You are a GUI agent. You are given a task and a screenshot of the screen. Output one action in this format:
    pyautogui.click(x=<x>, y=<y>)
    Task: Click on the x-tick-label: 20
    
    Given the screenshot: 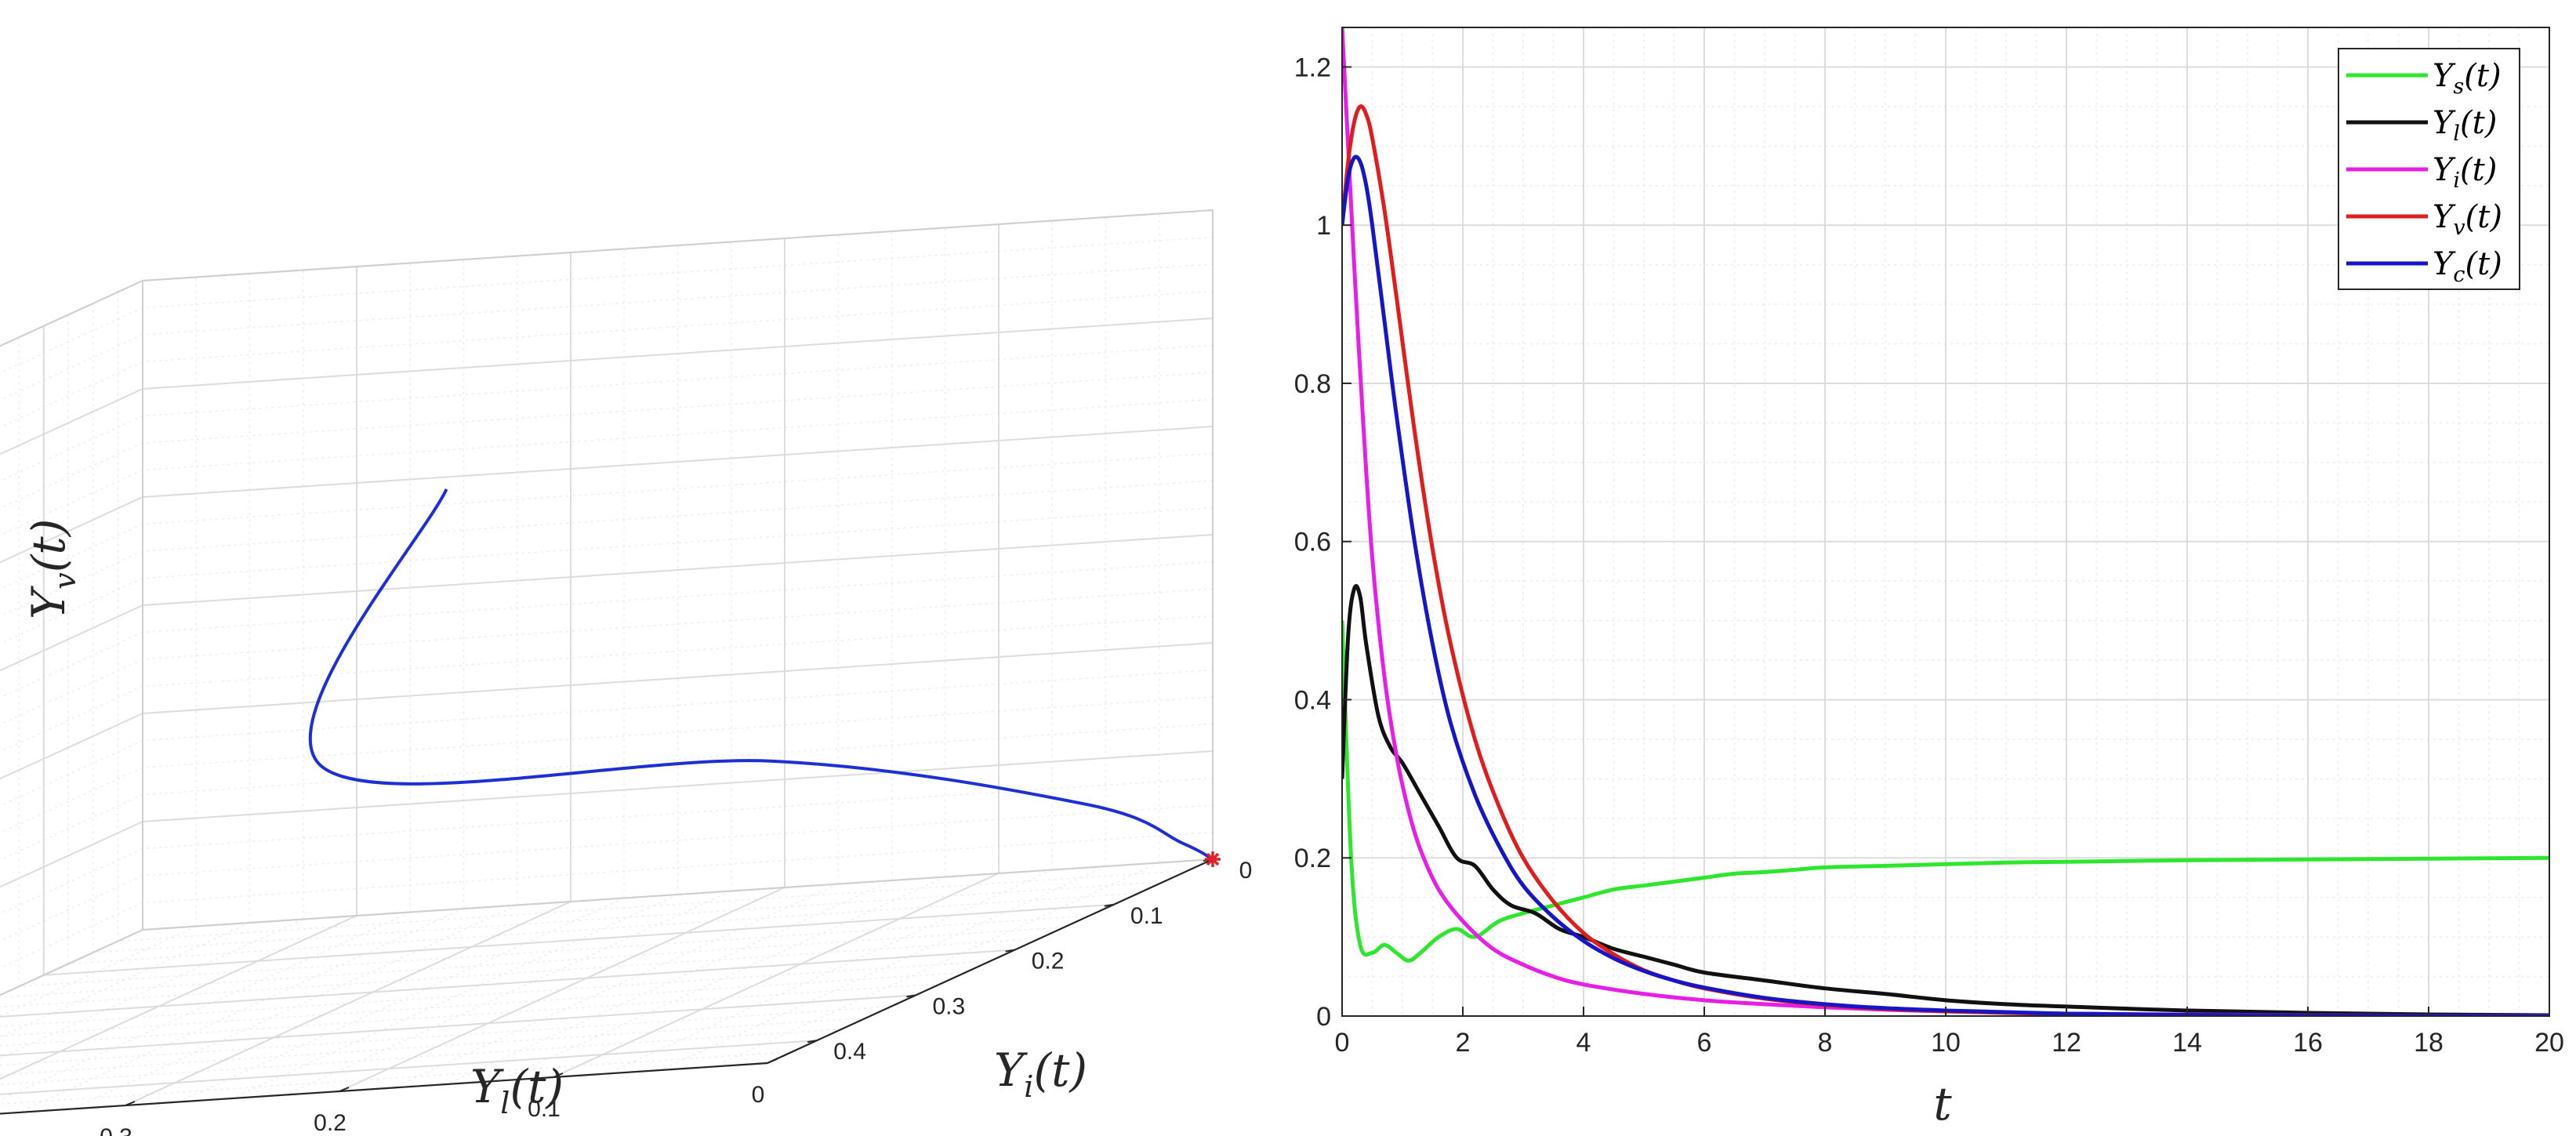 What is the action you would take?
    pyautogui.click(x=2549, y=1043)
    